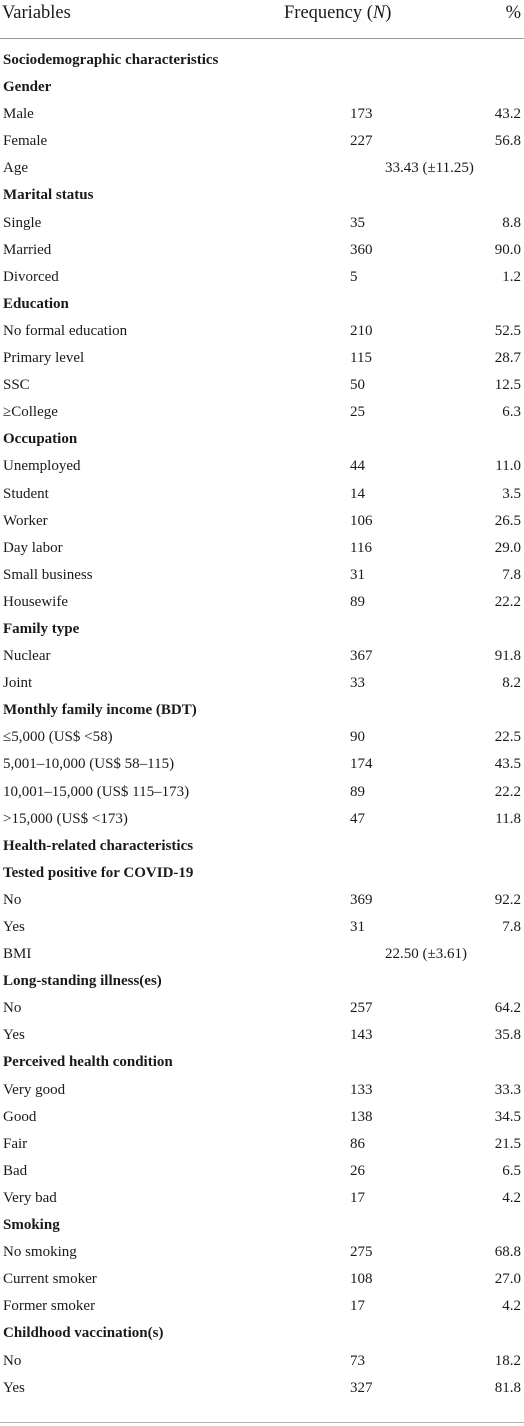  I want to click on group-heading-row: Family type, so click(262, 629).